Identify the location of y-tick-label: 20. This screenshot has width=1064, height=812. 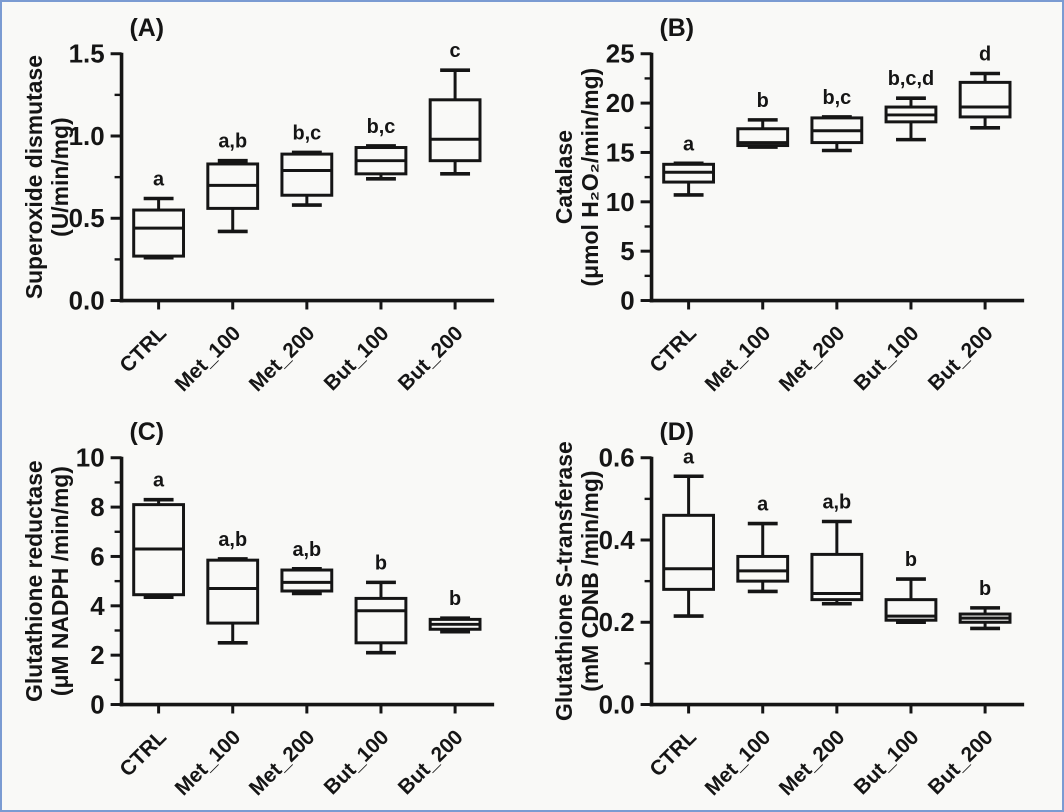
(620, 104).